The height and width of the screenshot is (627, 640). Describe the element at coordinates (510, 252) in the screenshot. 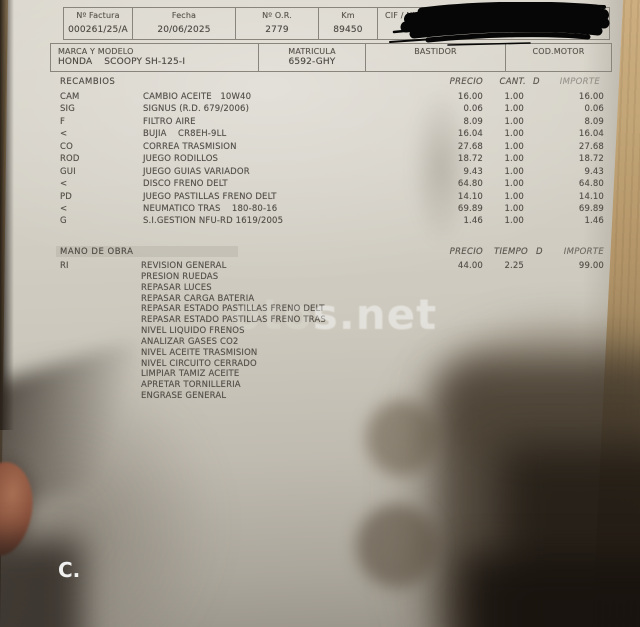

I see `col-header-tiempo: TIEMPO` at that location.